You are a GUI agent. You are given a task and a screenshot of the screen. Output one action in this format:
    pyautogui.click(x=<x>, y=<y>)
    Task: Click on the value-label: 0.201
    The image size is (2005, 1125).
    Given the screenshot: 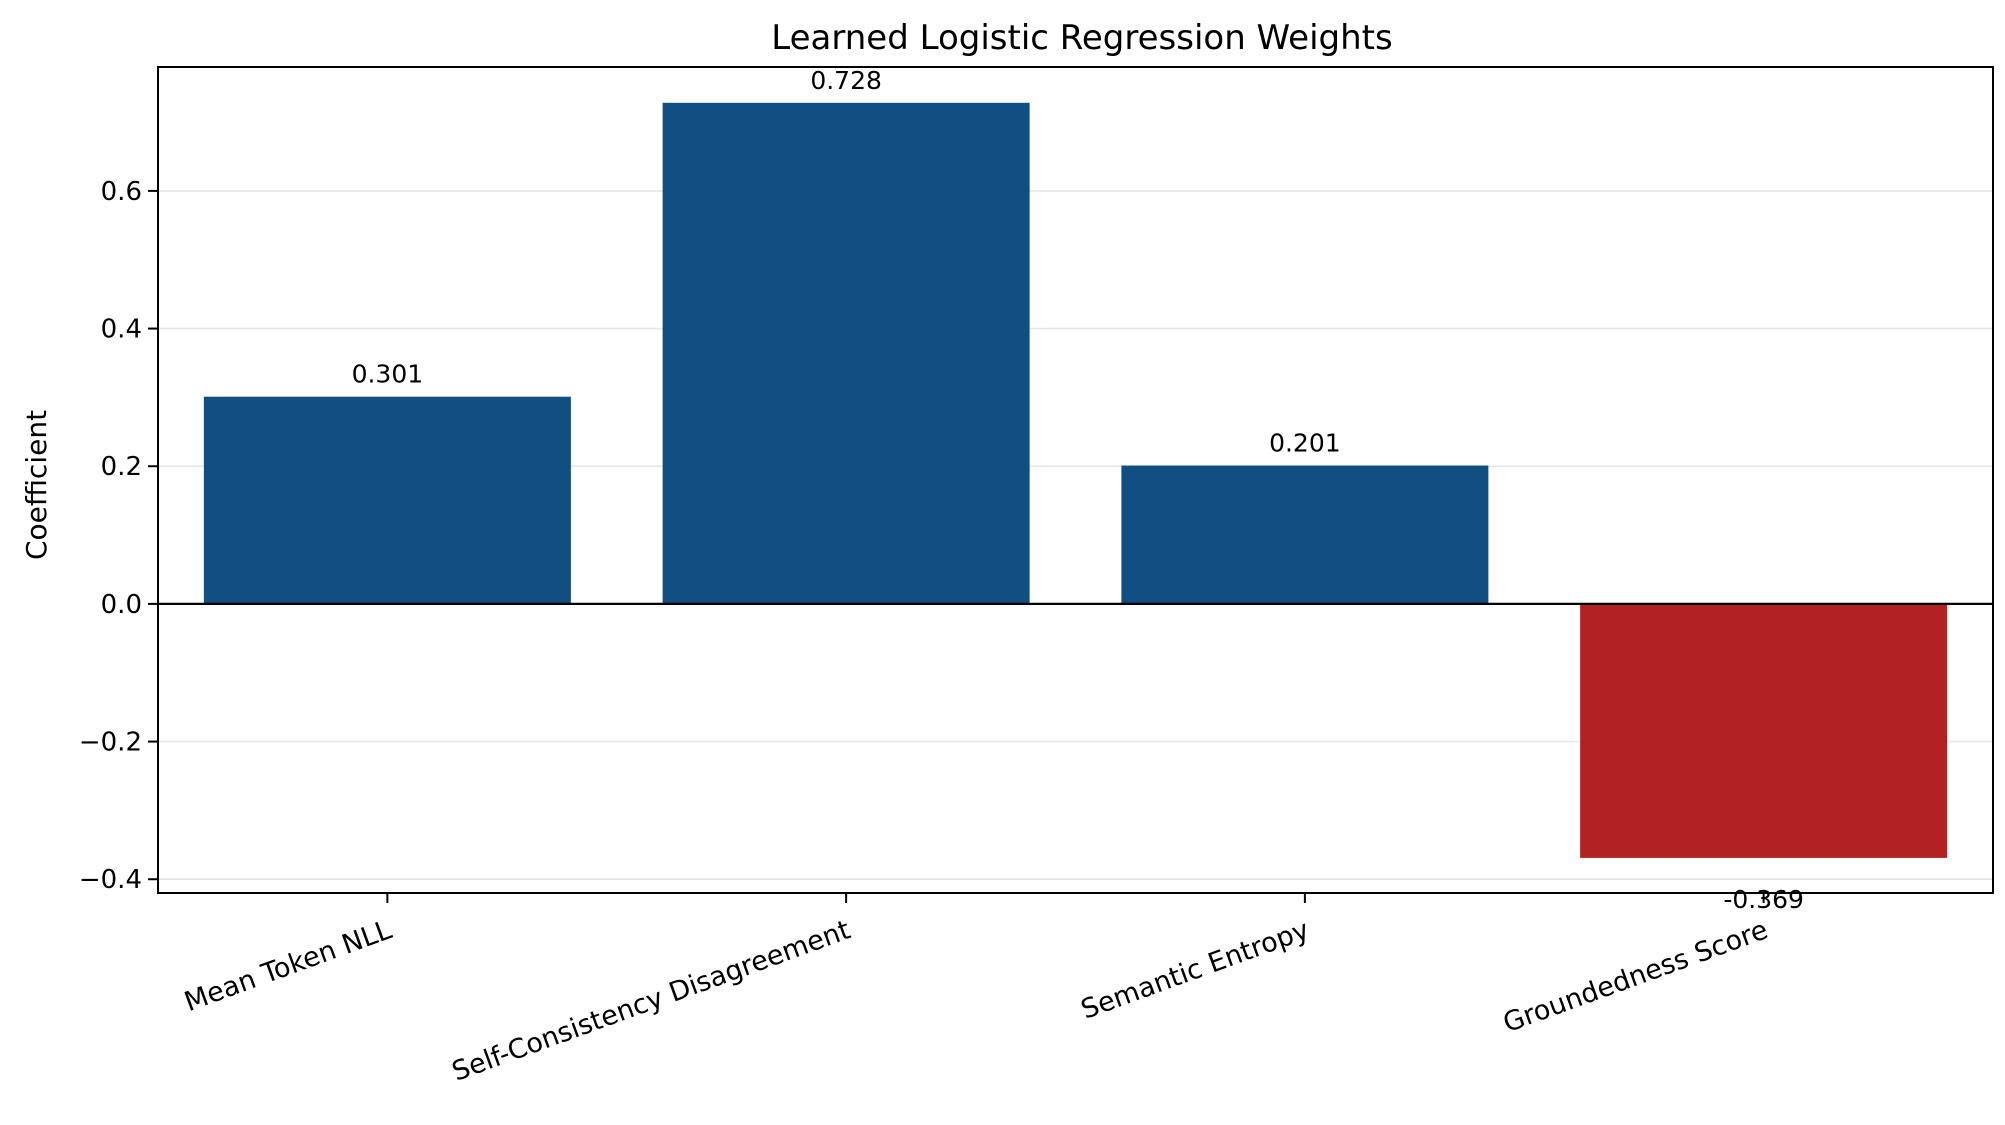 What is the action you would take?
    pyautogui.click(x=1305, y=443)
    